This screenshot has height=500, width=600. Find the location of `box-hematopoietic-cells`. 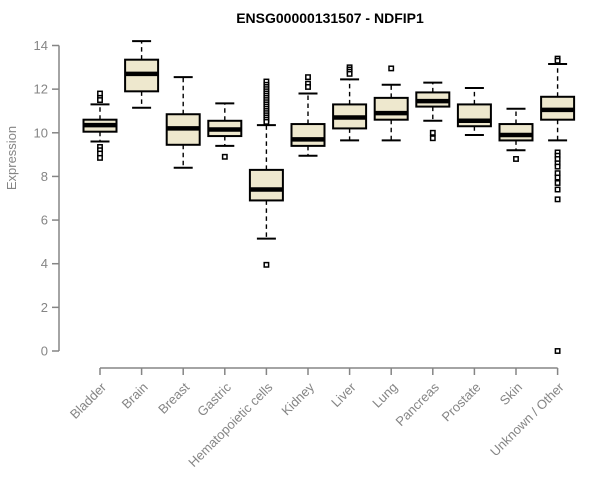

box-hematopoietic-cells is located at coordinates (266, 173).